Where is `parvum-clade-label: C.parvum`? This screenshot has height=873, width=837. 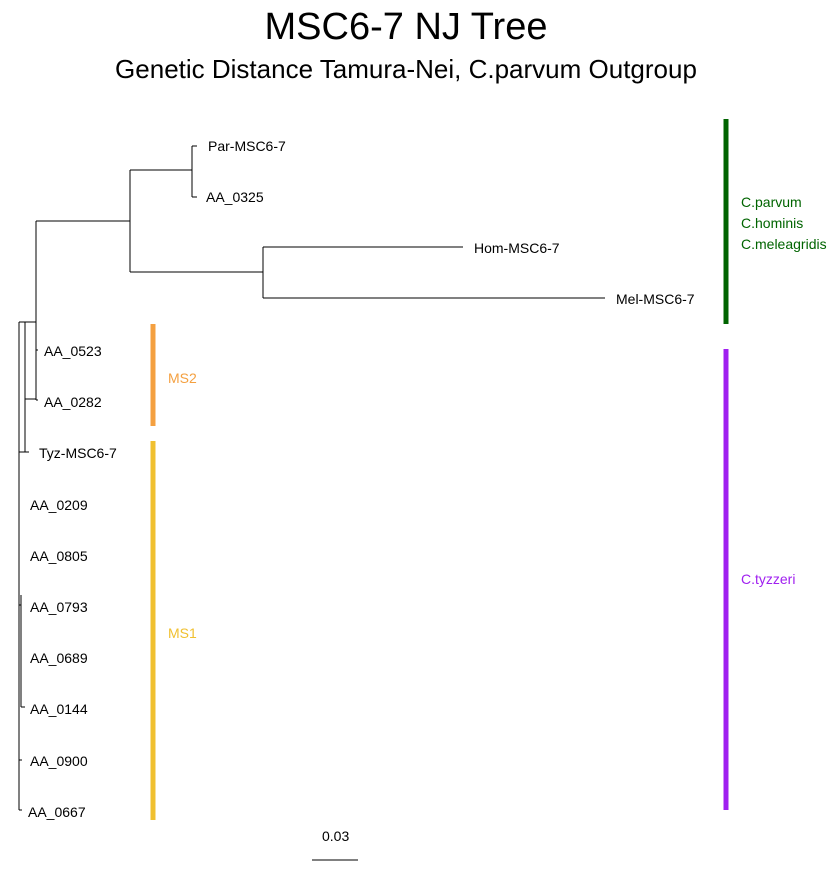 parvum-clade-label: C.parvum is located at coordinates (771, 202).